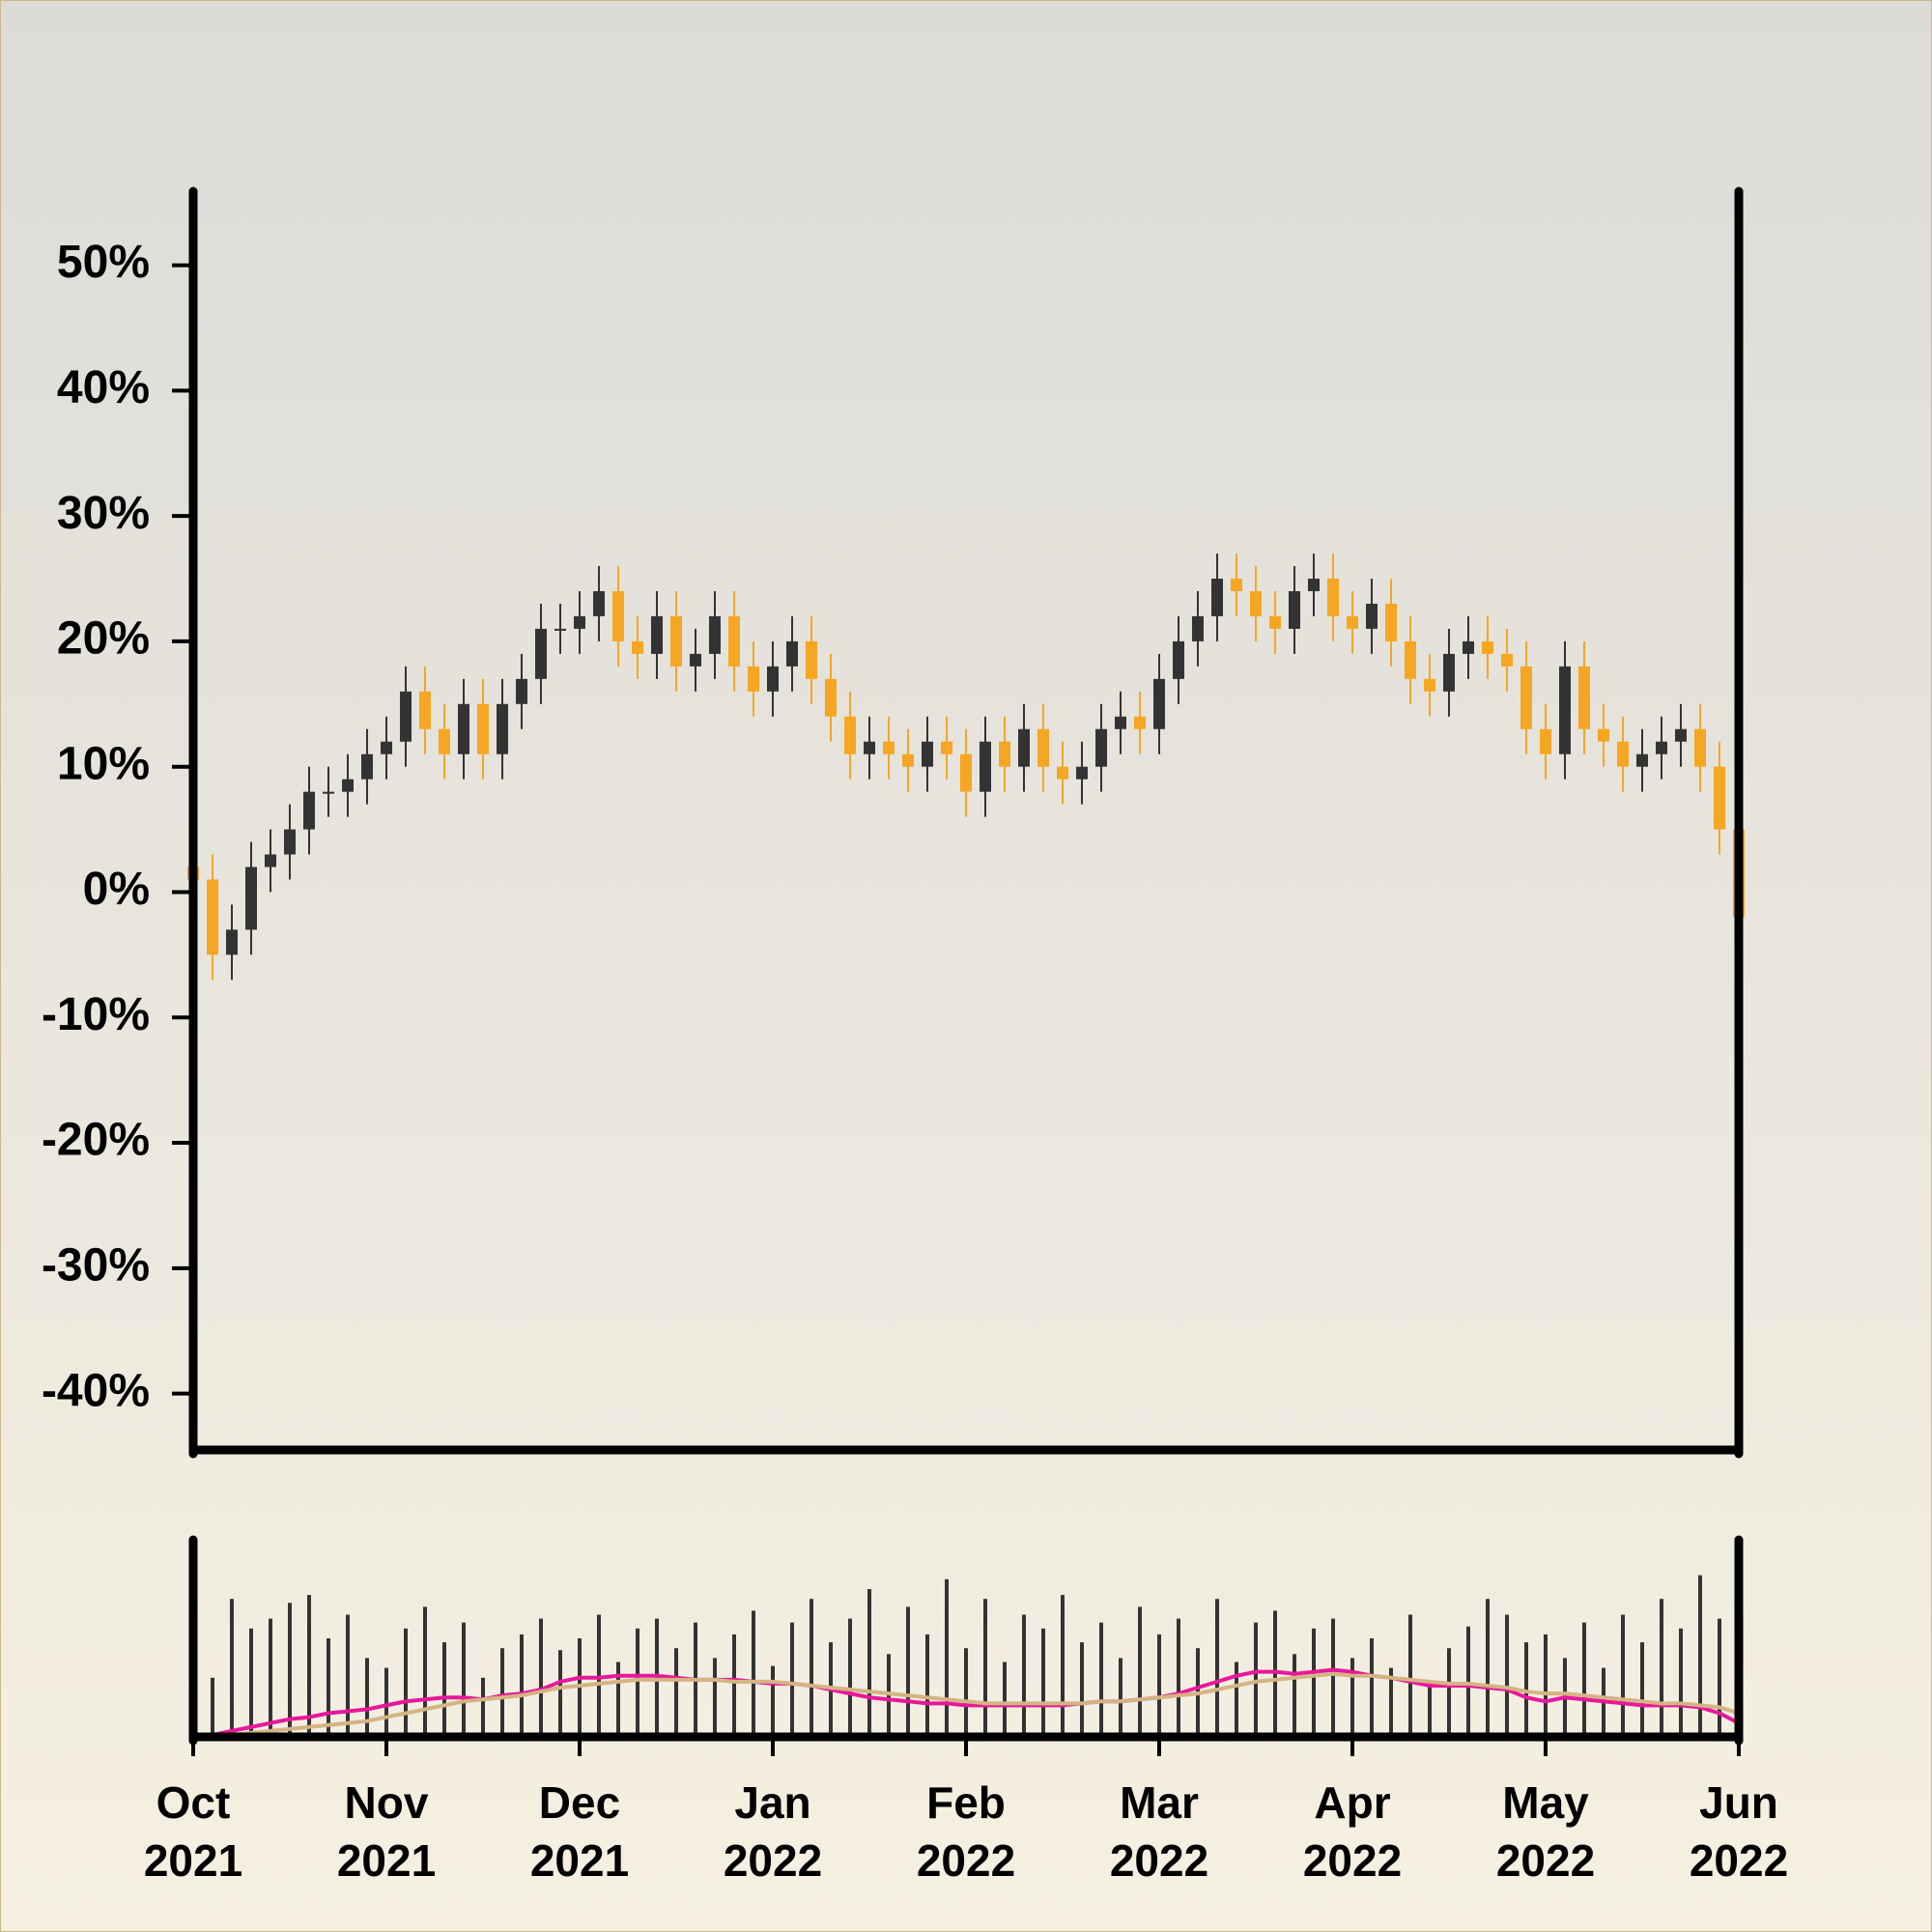 The width and height of the screenshot is (1932, 1932). What do you see at coordinates (193, 1831) in the screenshot?
I see `x-tick-label: Oct 2021` at bounding box center [193, 1831].